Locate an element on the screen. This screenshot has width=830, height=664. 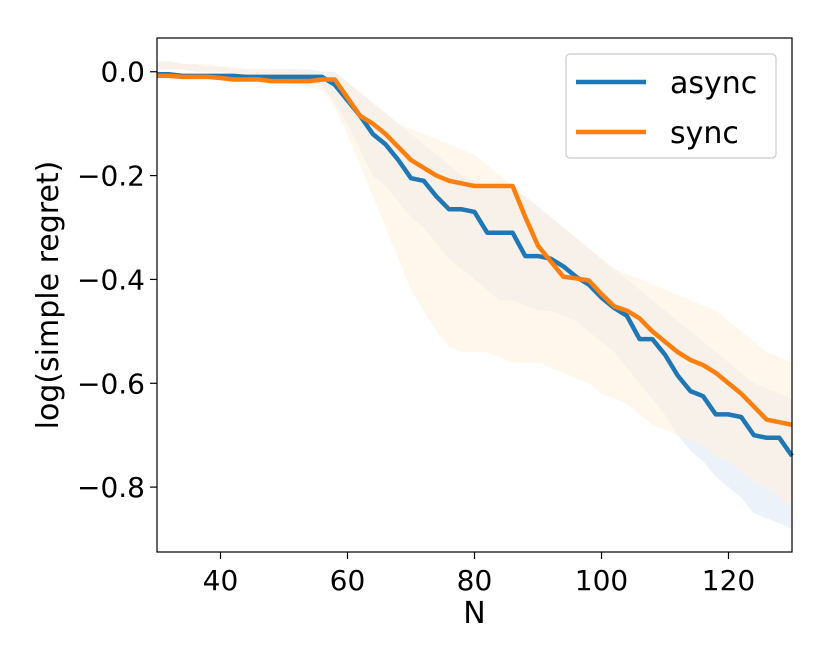
x-axis-ticks: 40 60 80 100 120 is located at coordinates (479, 574).